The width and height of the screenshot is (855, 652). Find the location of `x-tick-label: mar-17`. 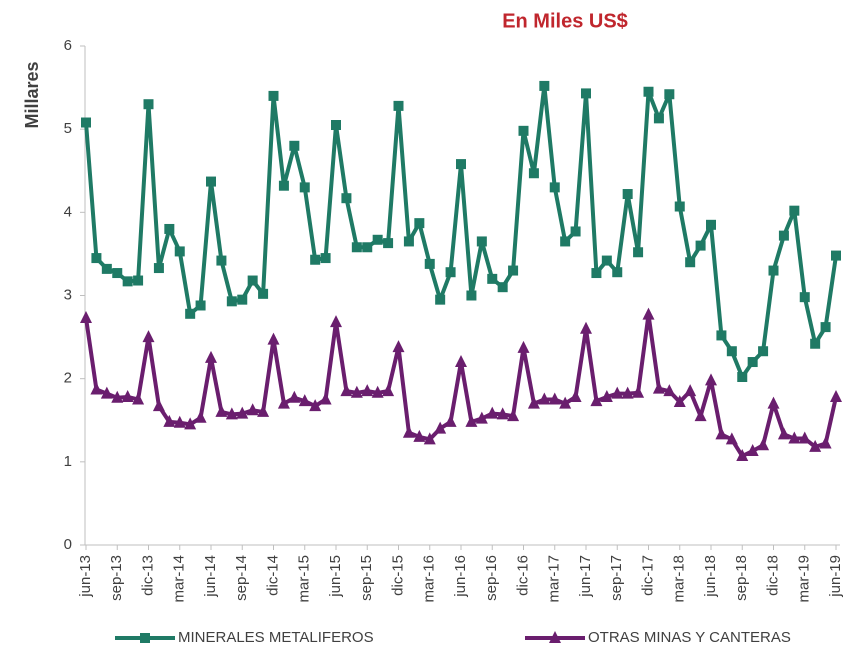

x-tick-label: mar-17 is located at coordinates (554, 579).